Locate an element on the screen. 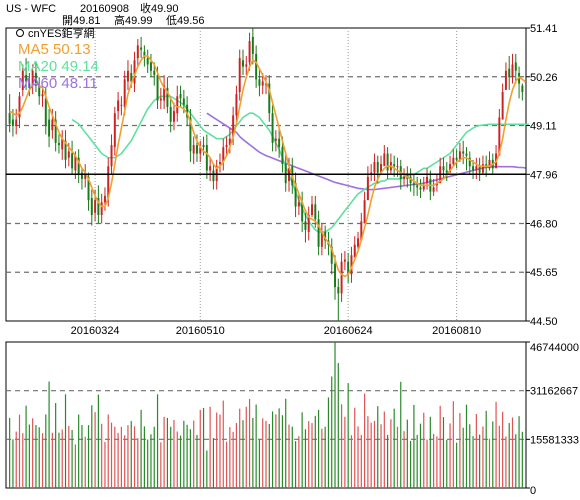 Image resolution: width=580 pixels, height=500 pixels. date-tick-label: 20160624 is located at coordinates (348, 331).